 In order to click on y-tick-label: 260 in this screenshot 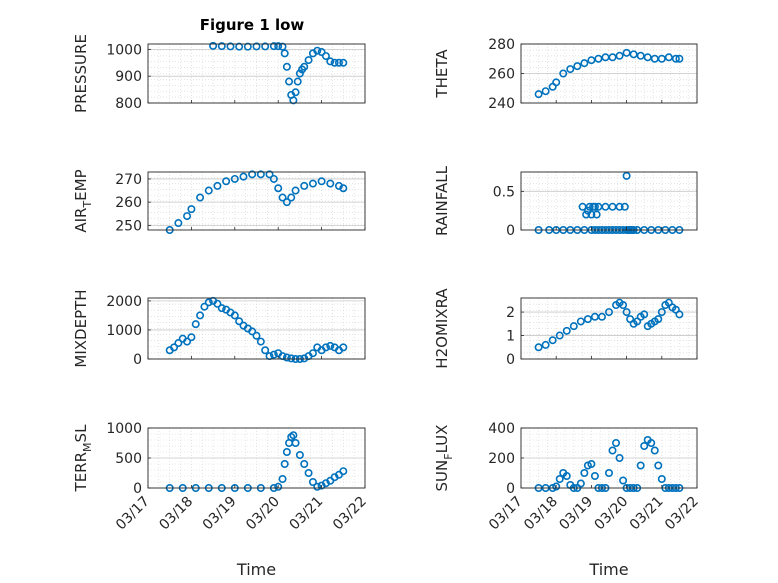, I will do `click(128, 203)`.